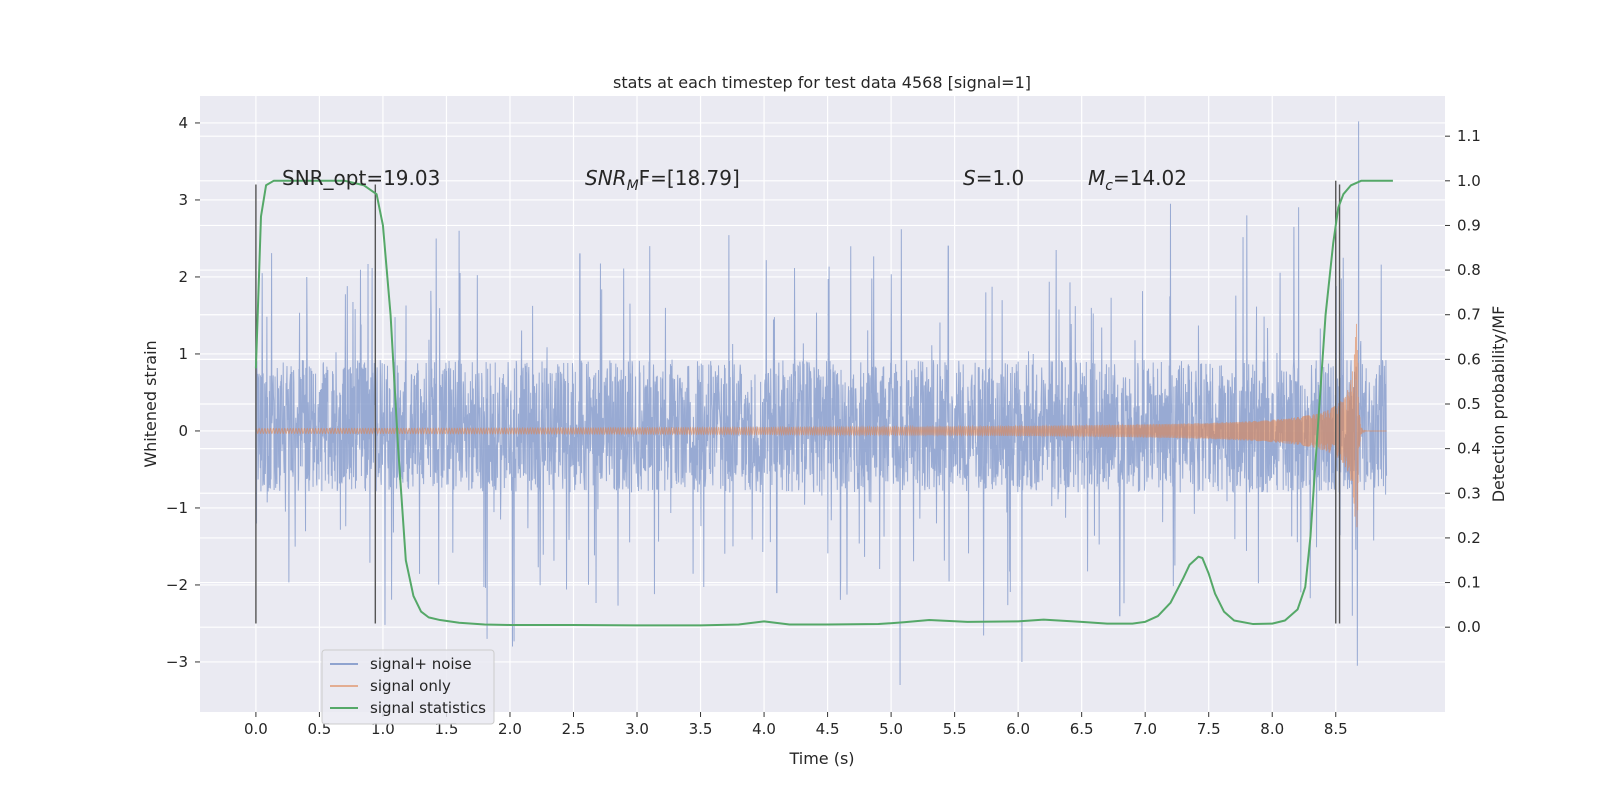 The width and height of the screenshot is (1600, 800). Describe the element at coordinates (1469, 627) in the screenshot. I see `y2-tick-label: 0.0` at that location.